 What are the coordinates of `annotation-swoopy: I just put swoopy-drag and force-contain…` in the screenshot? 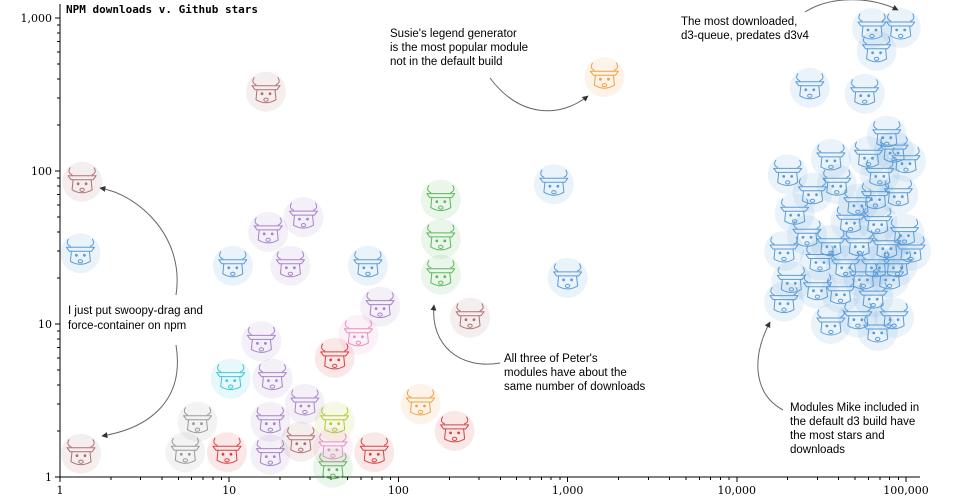 It's located at (137, 318).